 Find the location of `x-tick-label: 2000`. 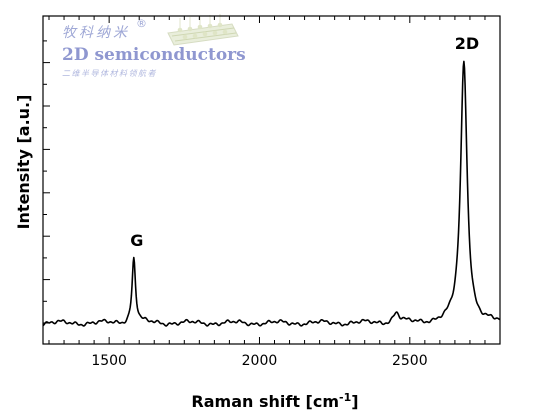

x-tick-label: 2000 is located at coordinates (260, 361).